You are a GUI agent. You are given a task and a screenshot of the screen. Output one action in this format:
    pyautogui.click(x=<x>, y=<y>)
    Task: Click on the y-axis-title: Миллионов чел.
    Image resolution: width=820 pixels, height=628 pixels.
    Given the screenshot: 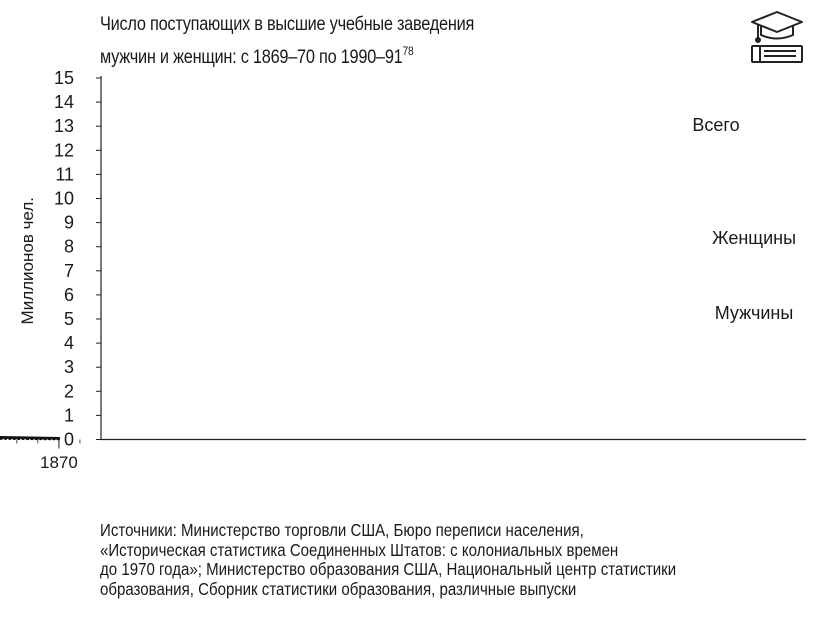 What is the action you would take?
    pyautogui.click(x=27, y=260)
    